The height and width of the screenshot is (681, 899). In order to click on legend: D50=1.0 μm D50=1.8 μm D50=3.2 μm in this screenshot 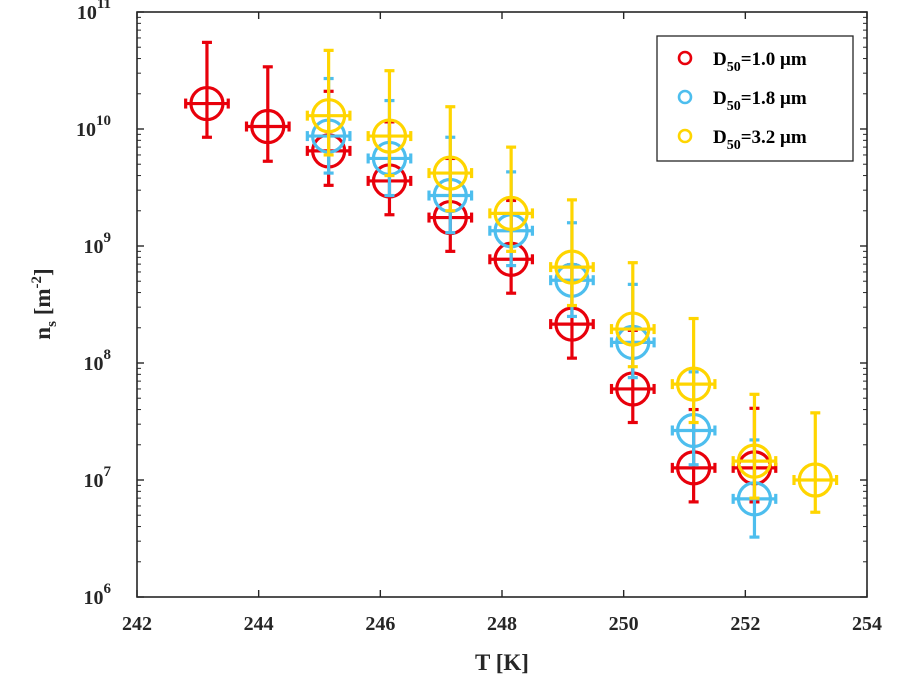, I will do `click(755, 98)`.